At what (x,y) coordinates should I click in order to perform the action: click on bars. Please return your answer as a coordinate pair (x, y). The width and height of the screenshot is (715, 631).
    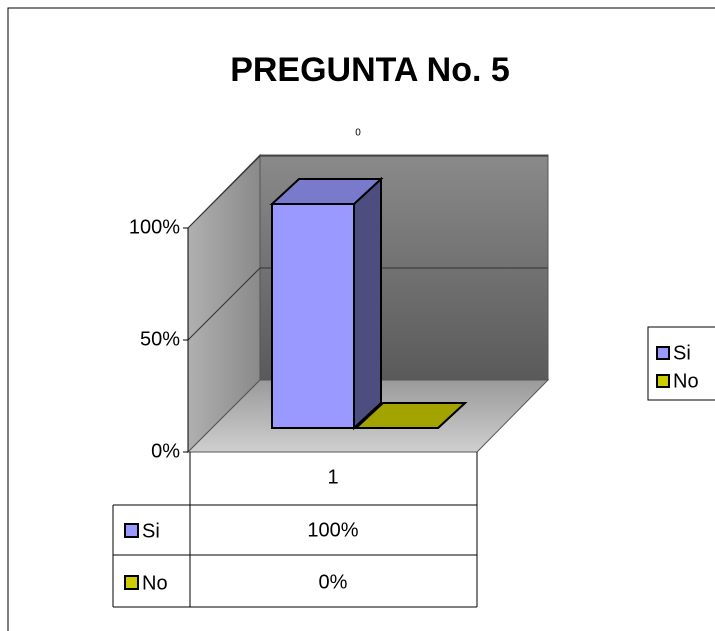
    Looking at the image, I should click on (368, 303).